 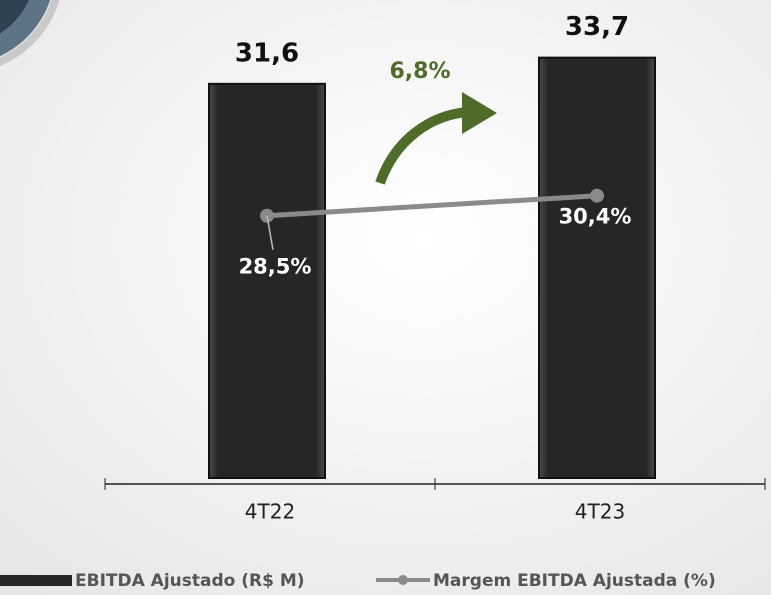 I want to click on growth-arrow-head, so click(x=479, y=113).